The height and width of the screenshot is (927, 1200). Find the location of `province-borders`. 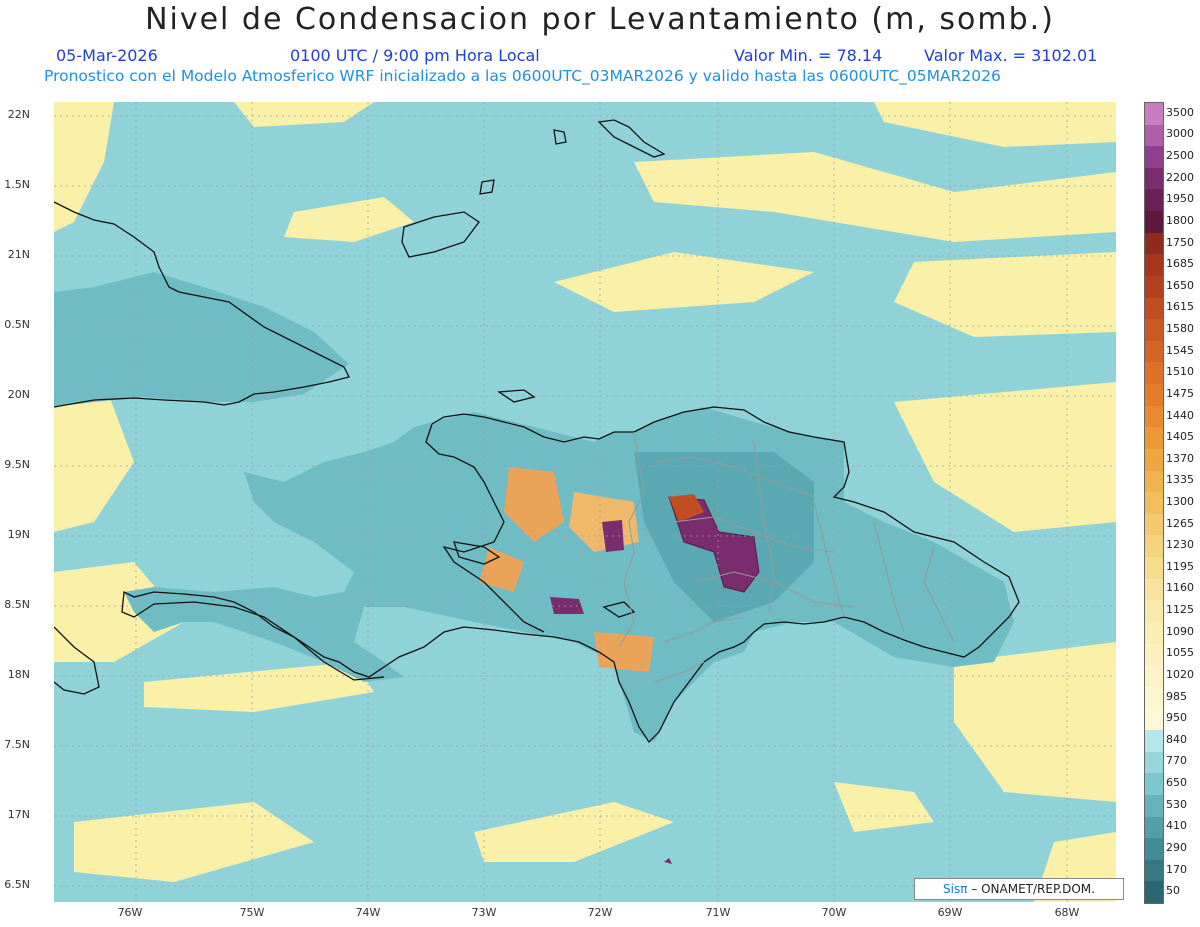

province-borders is located at coordinates (786, 557).